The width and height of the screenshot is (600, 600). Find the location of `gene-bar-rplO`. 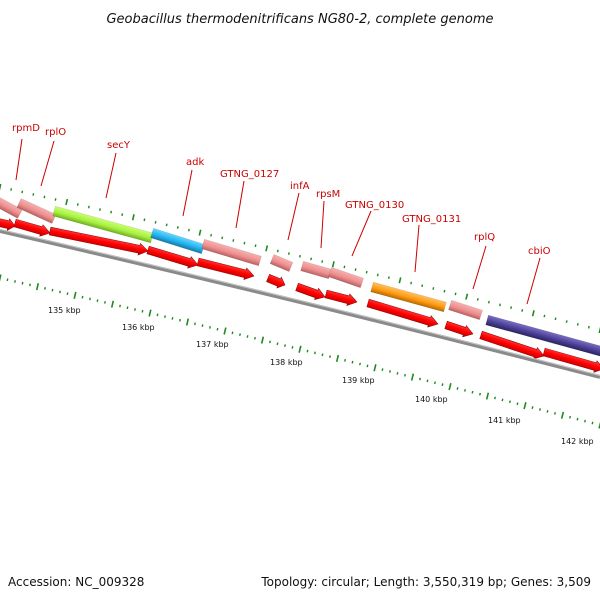

gene-bar-rplO is located at coordinates (36, 211).